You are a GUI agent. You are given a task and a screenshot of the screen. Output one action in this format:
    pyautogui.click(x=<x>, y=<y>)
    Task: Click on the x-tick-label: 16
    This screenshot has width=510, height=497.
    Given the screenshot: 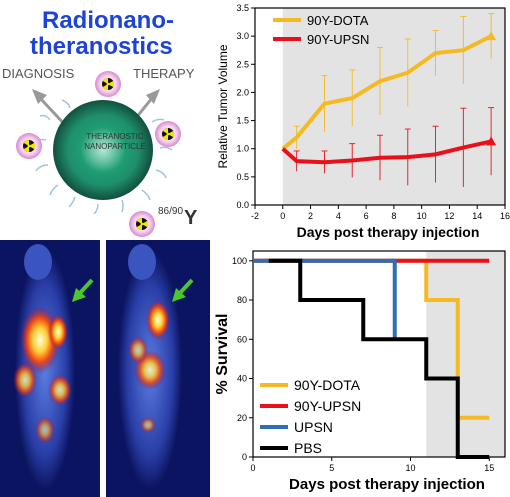 What is the action you would take?
    pyautogui.click(x=505, y=216)
    